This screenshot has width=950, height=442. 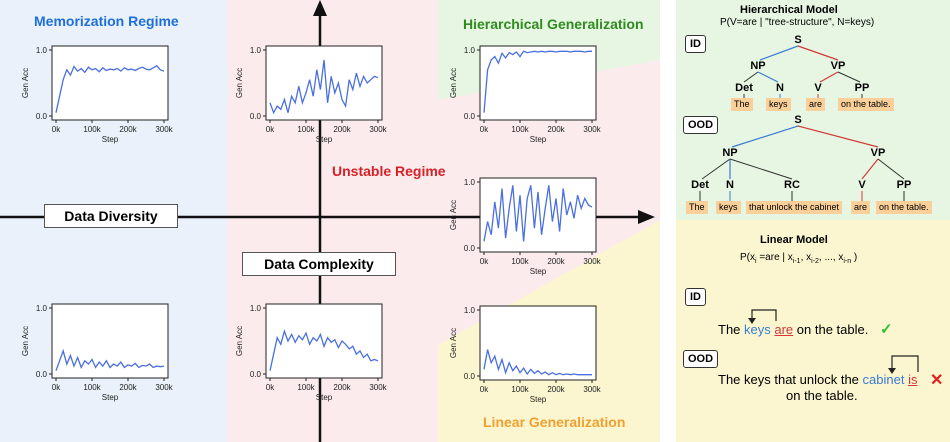 I want to click on plot-memorization-bottom: 0.0 1.0 0k 100k 200k 300k Step Gen Acc, so click(x=98, y=350).